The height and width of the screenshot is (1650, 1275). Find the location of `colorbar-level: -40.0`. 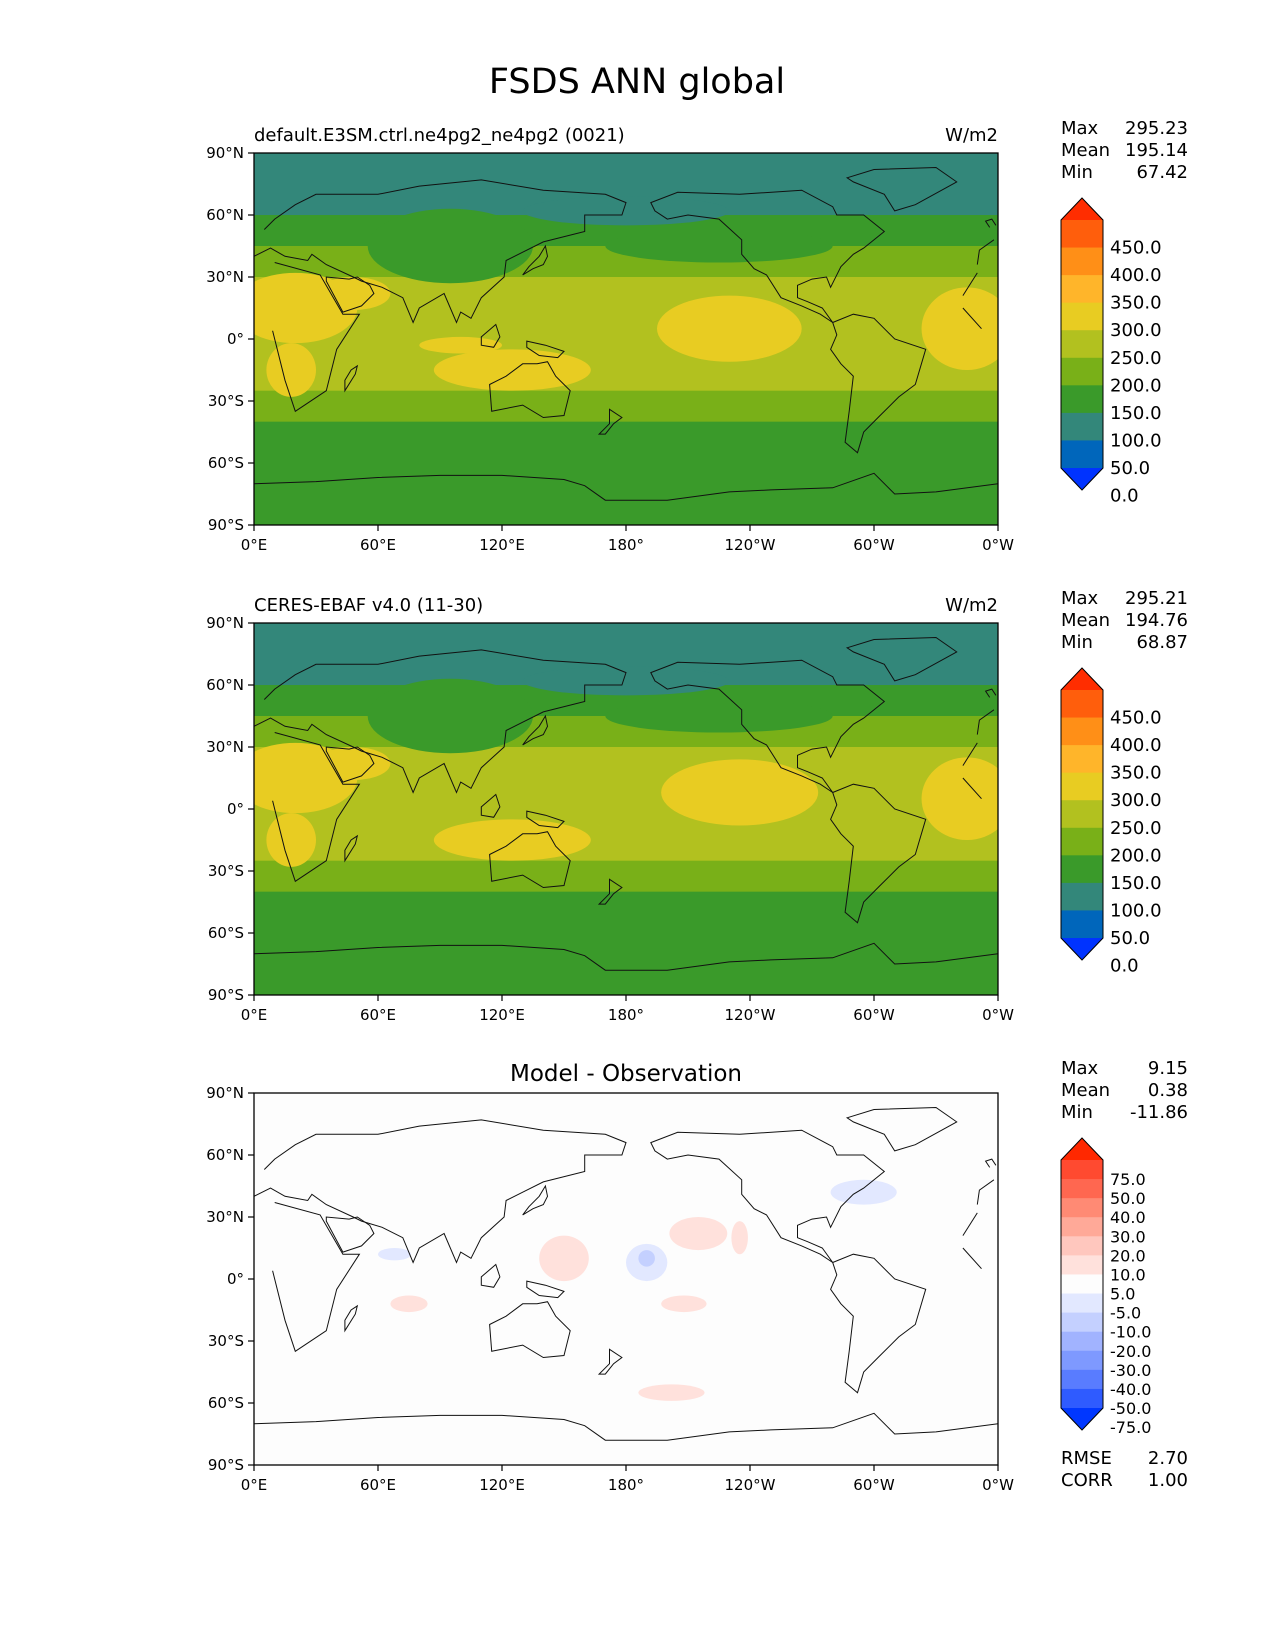

colorbar-level: -40.0 is located at coordinates (1130, 1389).